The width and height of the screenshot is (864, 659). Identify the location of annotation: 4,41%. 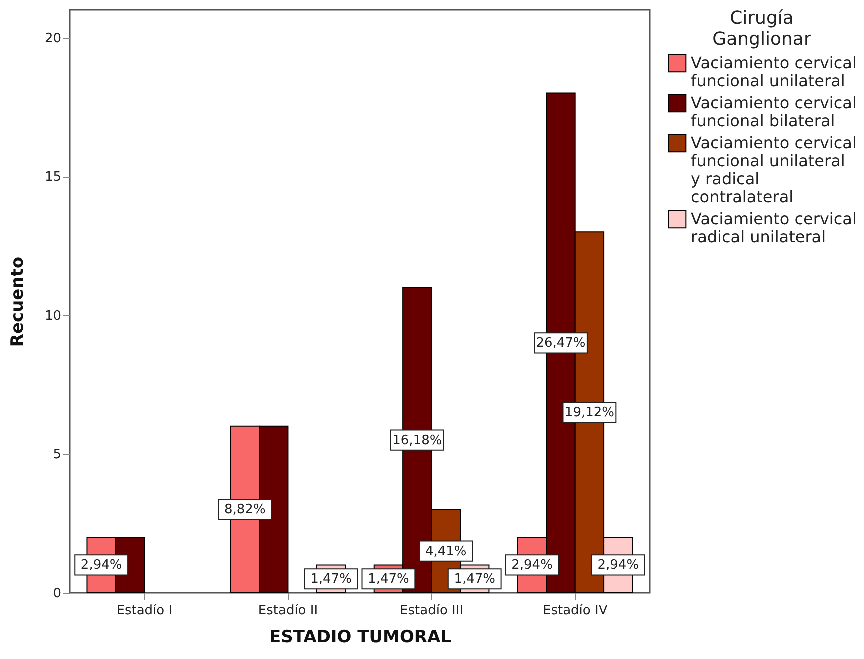
(446, 552).